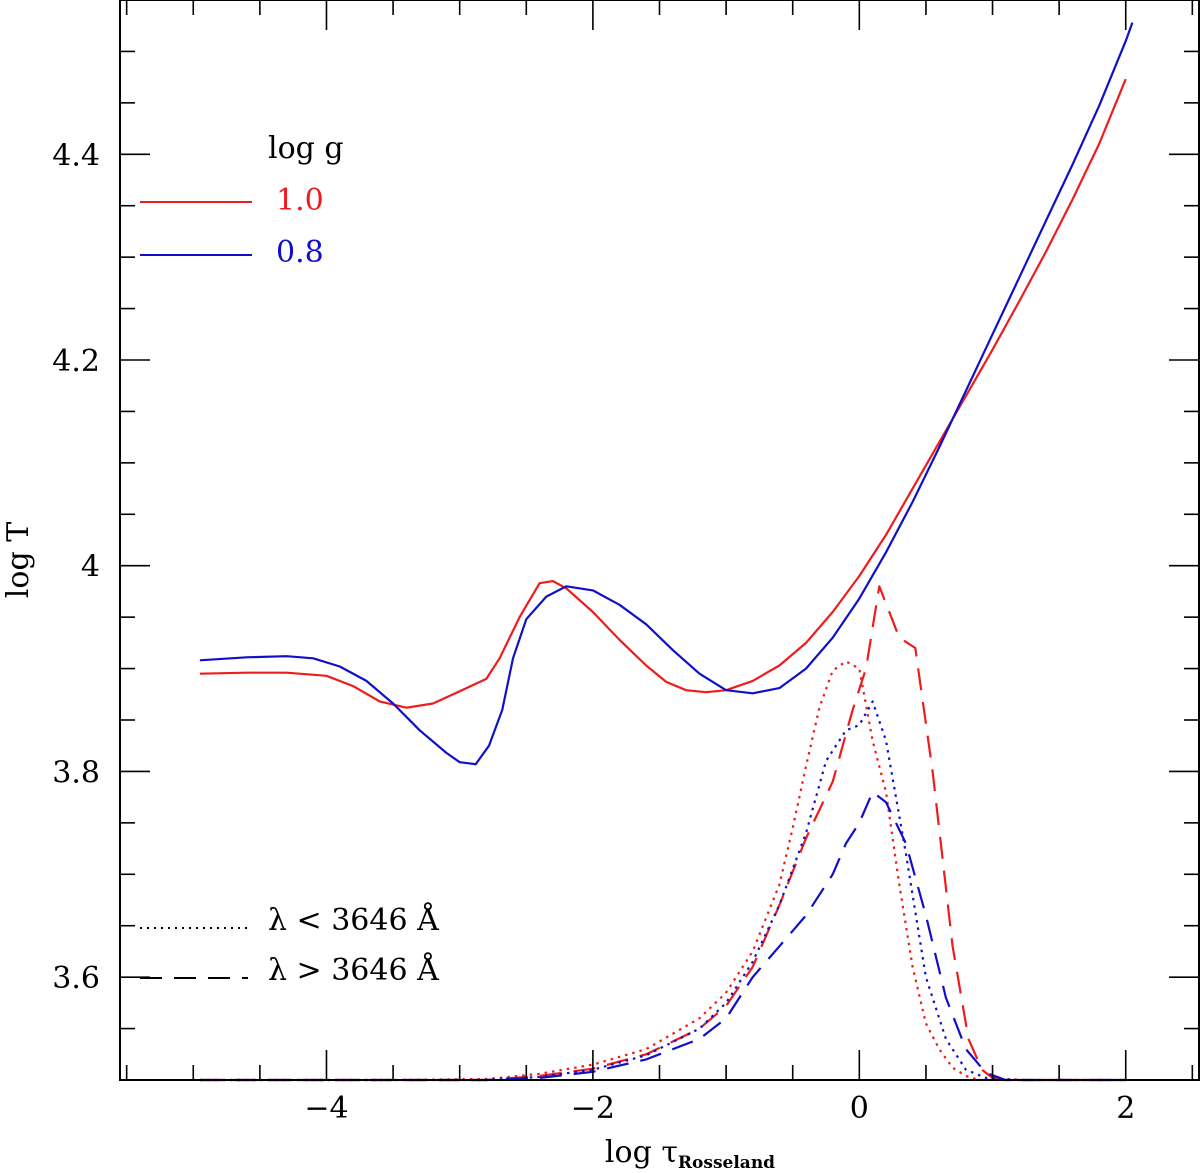 This screenshot has height=1173, width=1200. What do you see at coordinates (593, 1108) in the screenshot?
I see `x-tick-label: −2` at bounding box center [593, 1108].